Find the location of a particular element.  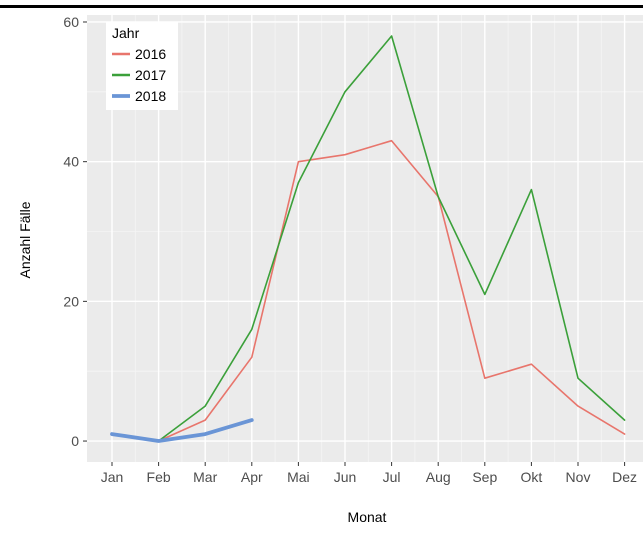

x-tick-label: Dez is located at coordinates (624, 477).